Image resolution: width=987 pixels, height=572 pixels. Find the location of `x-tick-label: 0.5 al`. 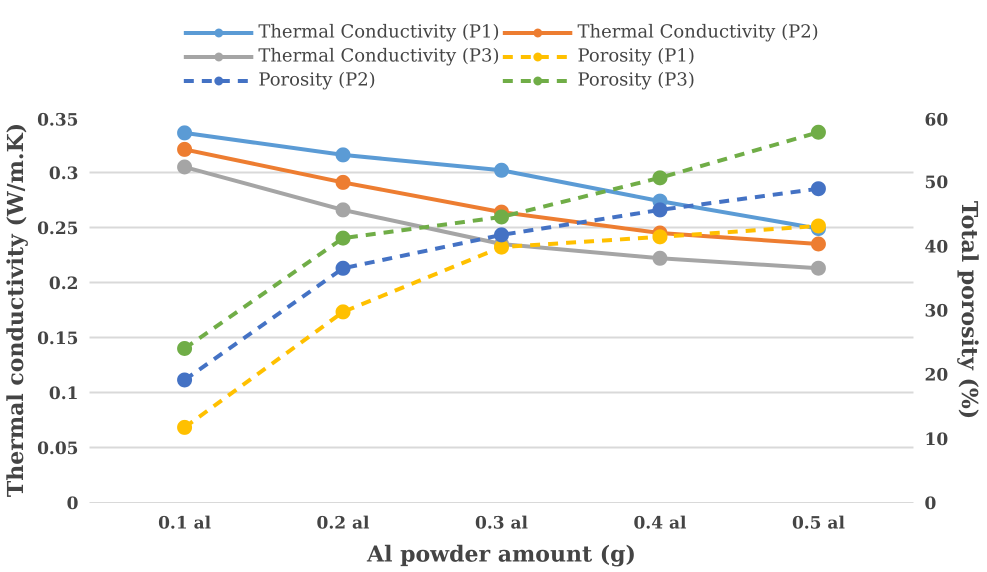

x-tick-label: 0.5 al is located at coordinates (819, 524).